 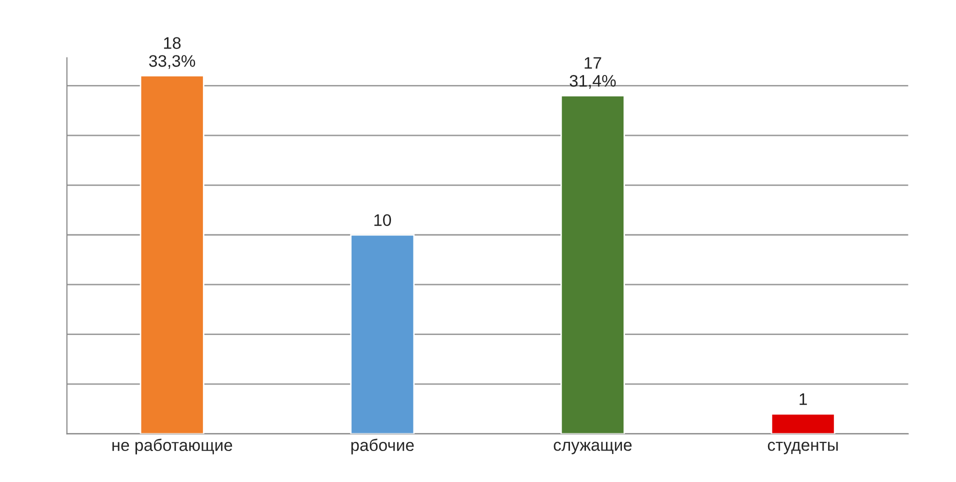 What do you see at coordinates (593, 73) in the screenshot?
I see `data-label: 17 31,4%` at bounding box center [593, 73].